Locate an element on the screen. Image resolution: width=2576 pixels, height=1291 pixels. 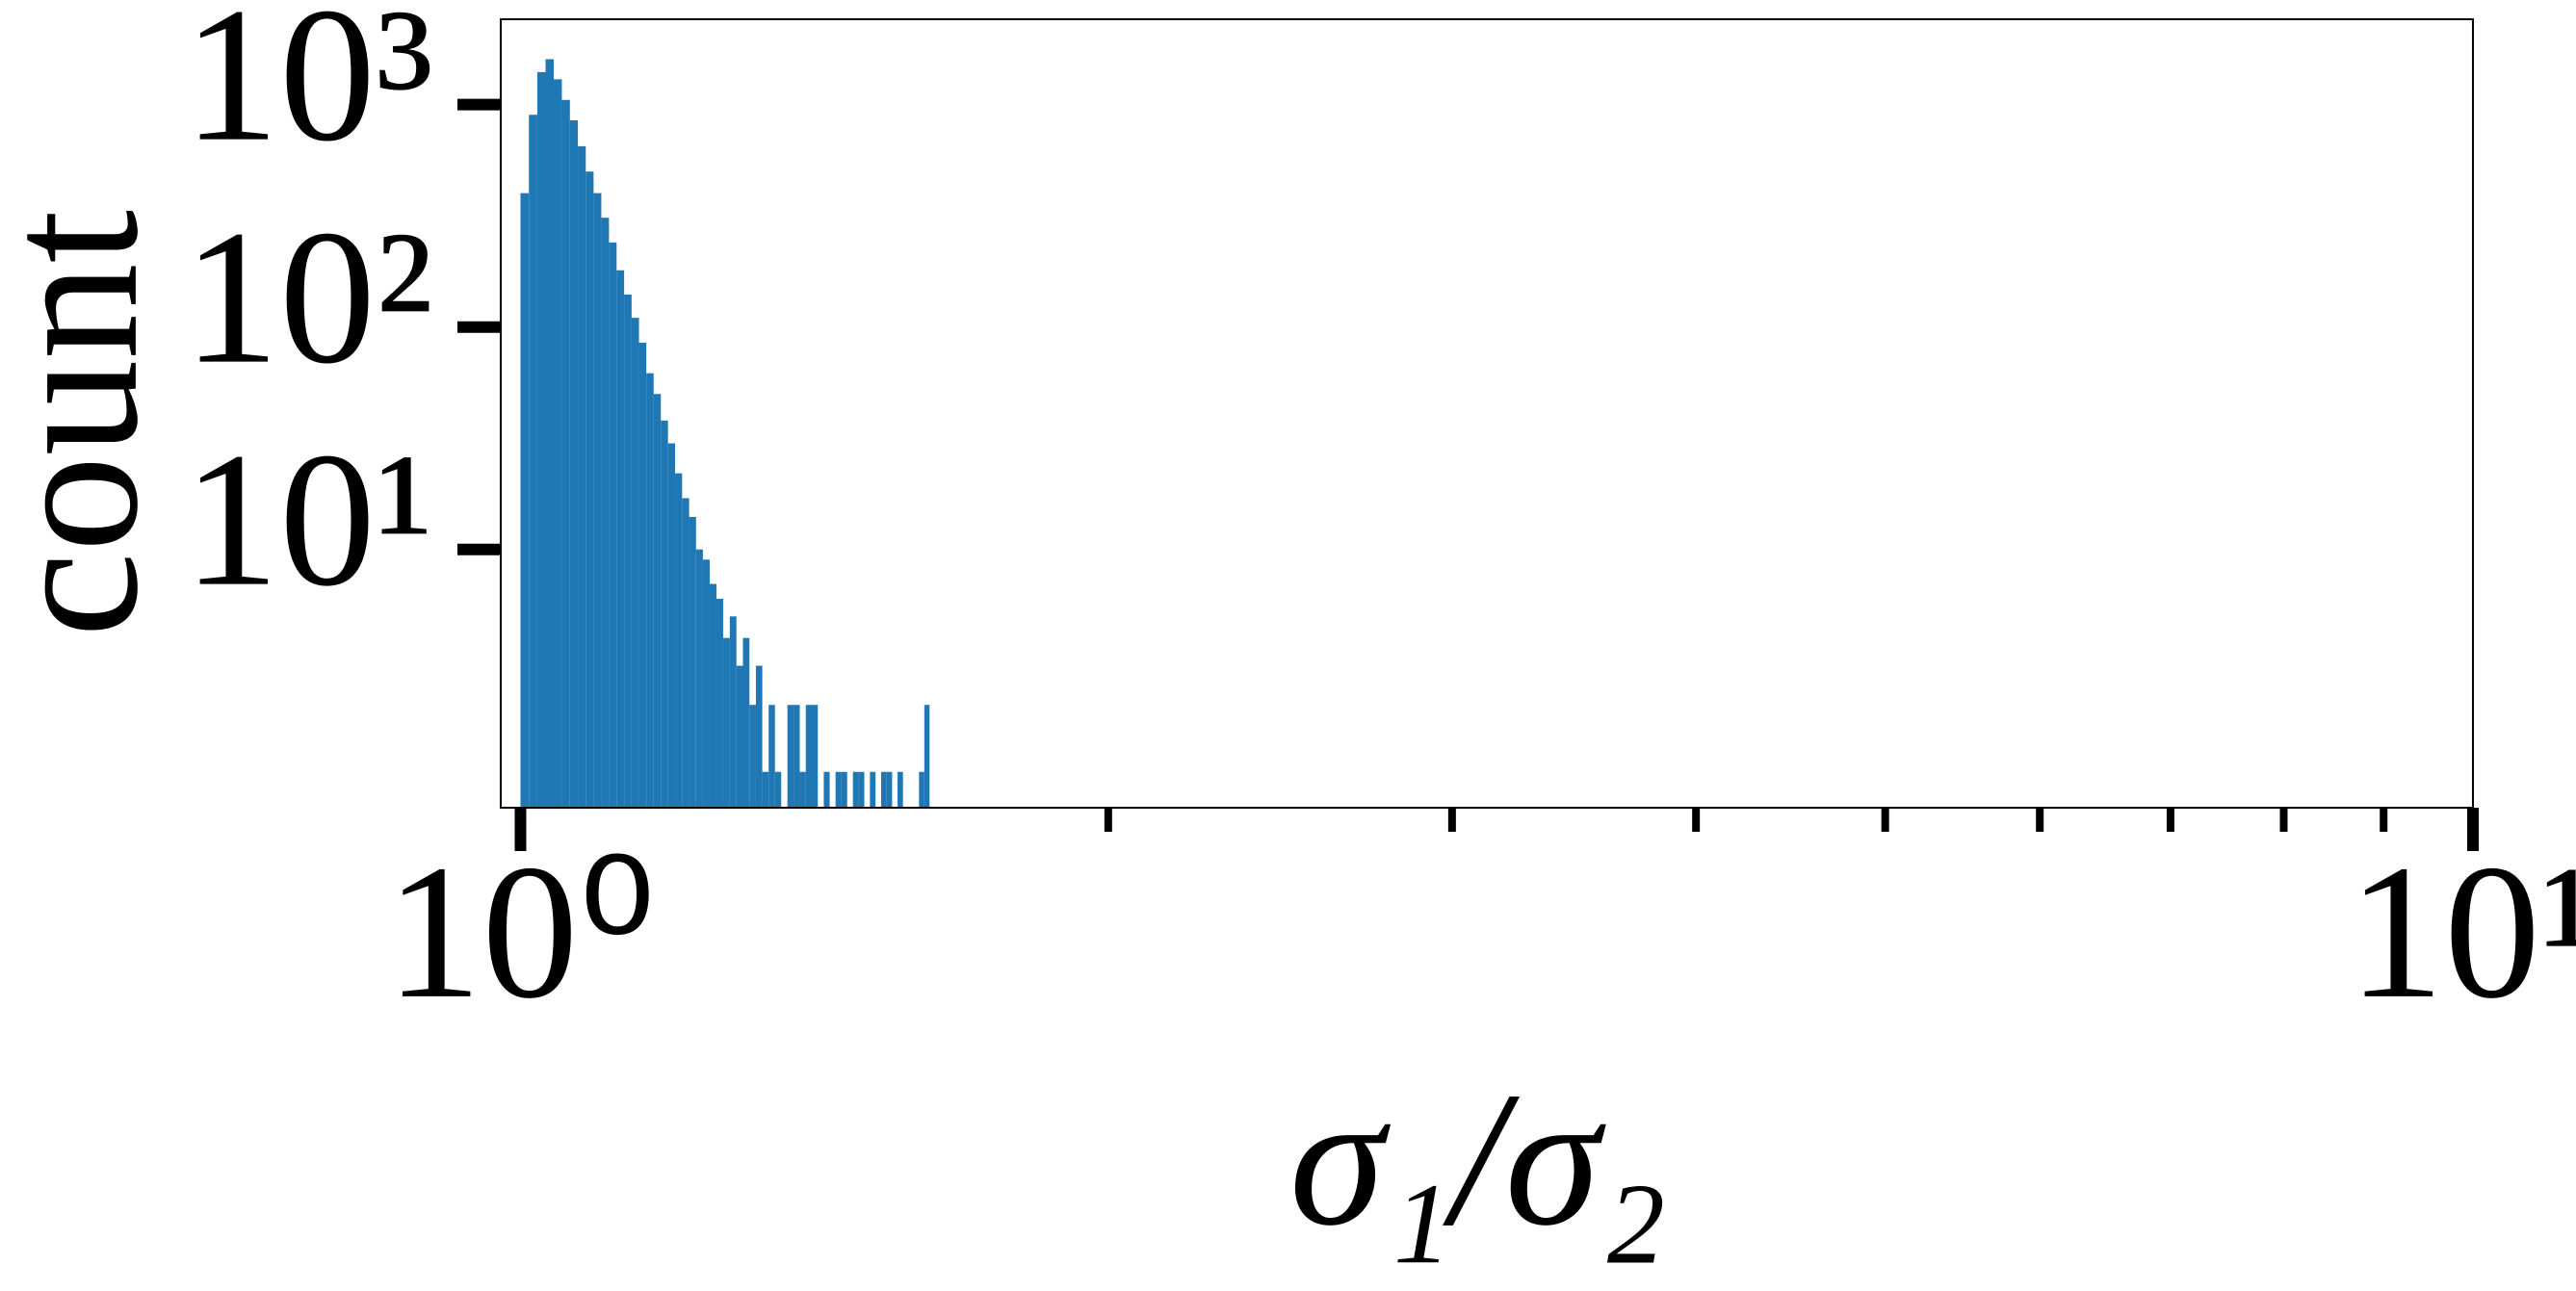
x-tick-label: 10⁰ is located at coordinates (520, 932).